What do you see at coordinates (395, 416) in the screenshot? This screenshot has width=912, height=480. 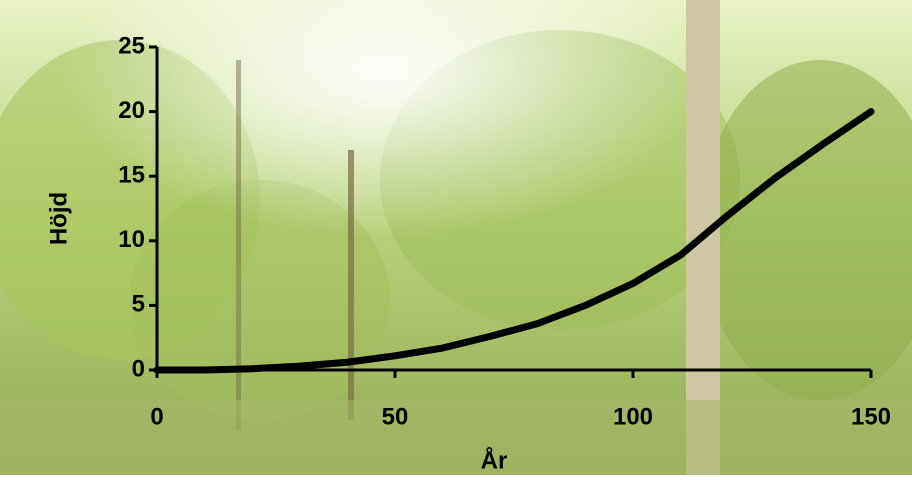 I see `x-tick-label: 50` at bounding box center [395, 416].